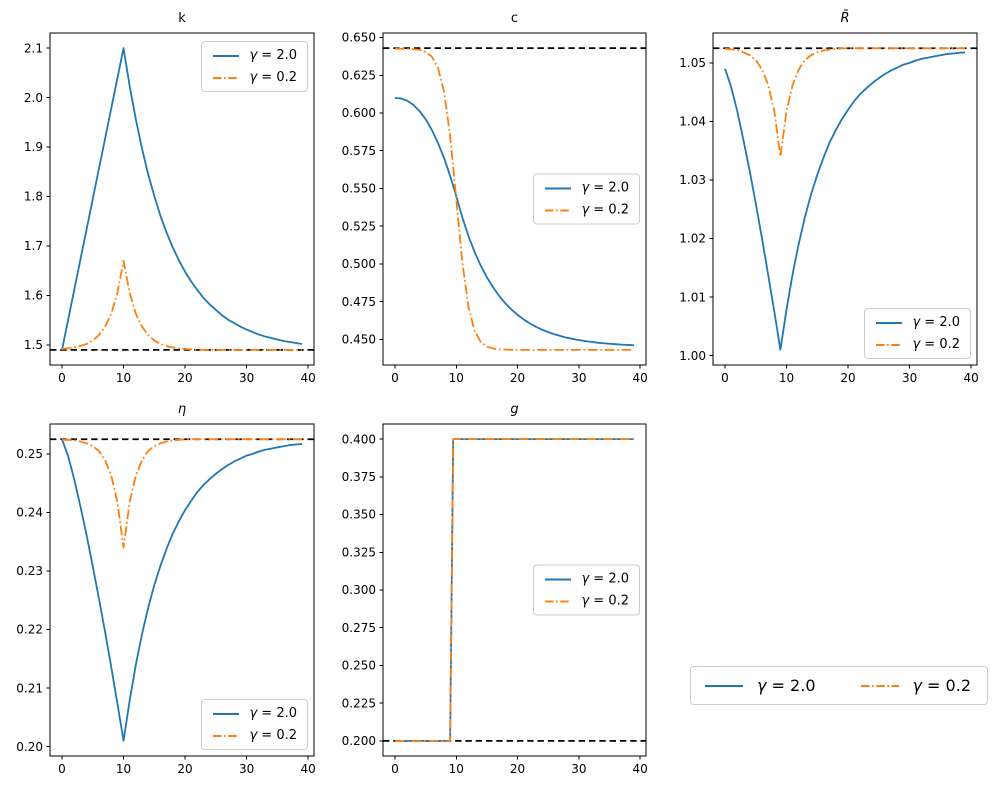 This screenshot has height=790, width=995. I want to click on subplot-legend-g: γ = 2.0 γ = 0.2, so click(586, 590).